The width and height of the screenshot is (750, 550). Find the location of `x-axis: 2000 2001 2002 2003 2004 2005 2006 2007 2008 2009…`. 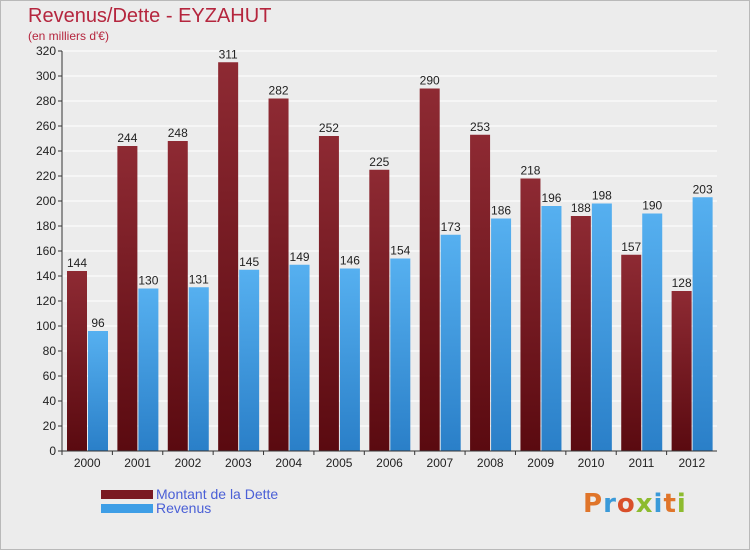

x-axis: 2000 2001 2002 2003 2004 2005 2006 2007 2008 2009… is located at coordinates (389, 460).